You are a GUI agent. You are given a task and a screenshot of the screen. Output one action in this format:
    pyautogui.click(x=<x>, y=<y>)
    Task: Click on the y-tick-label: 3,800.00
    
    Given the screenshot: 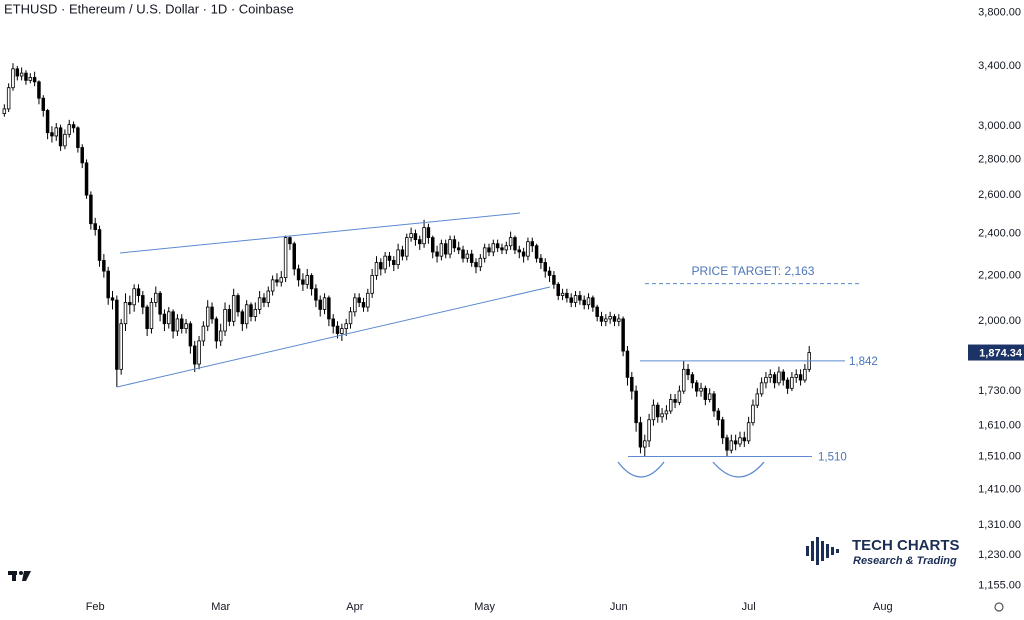 What is the action you would take?
    pyautogui.click(x=999, y=12)
    